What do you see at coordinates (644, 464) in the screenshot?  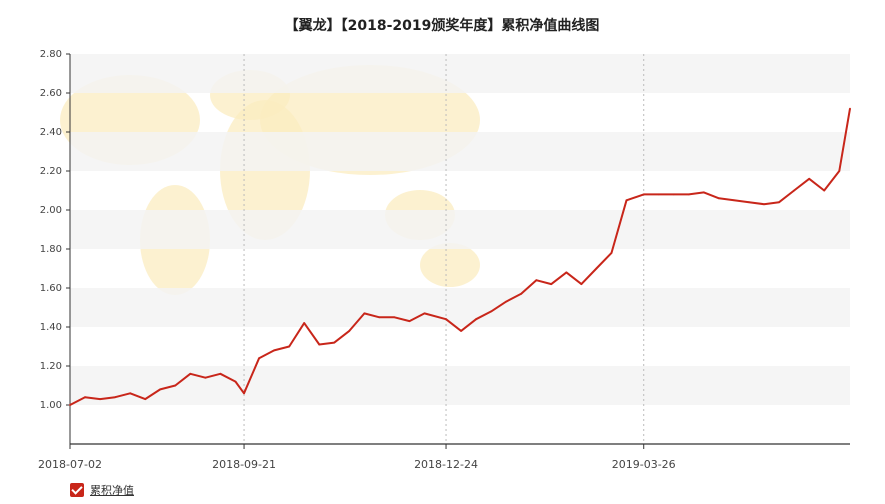 I see `x-tick-label: 2019-03-26` at bounding box center [644, 464].